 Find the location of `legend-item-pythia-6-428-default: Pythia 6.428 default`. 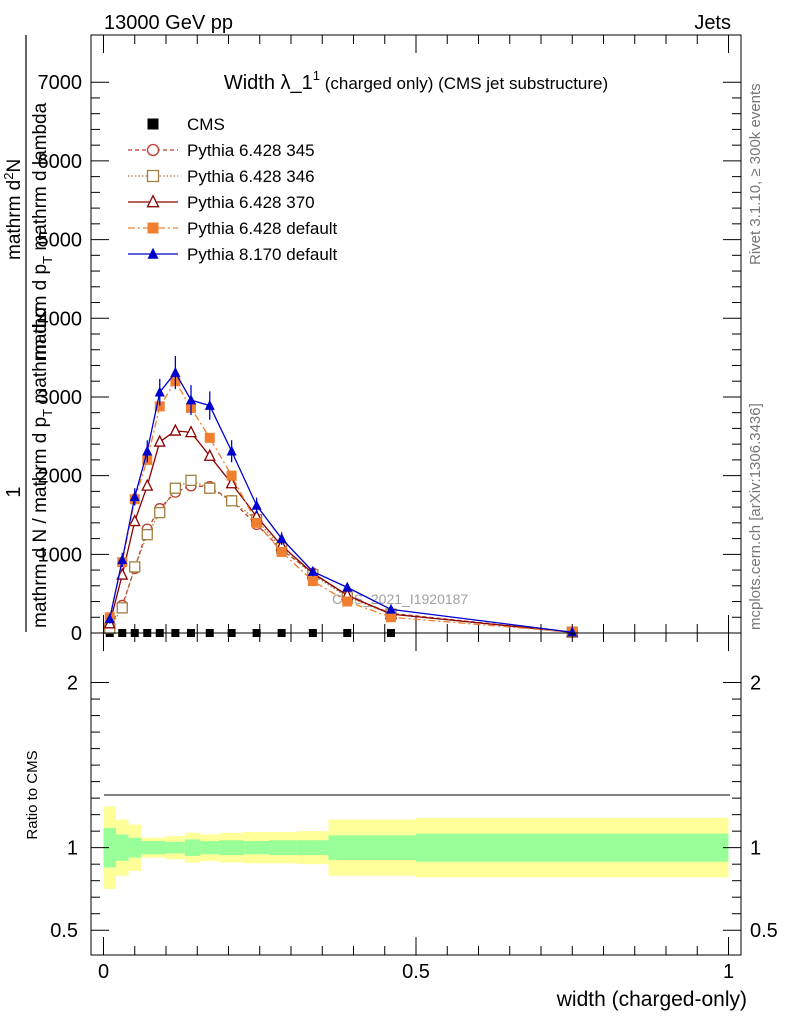

legend-item-pythia-6-428-default: Pythia 6.428 default is located at coordinates (233, 228).